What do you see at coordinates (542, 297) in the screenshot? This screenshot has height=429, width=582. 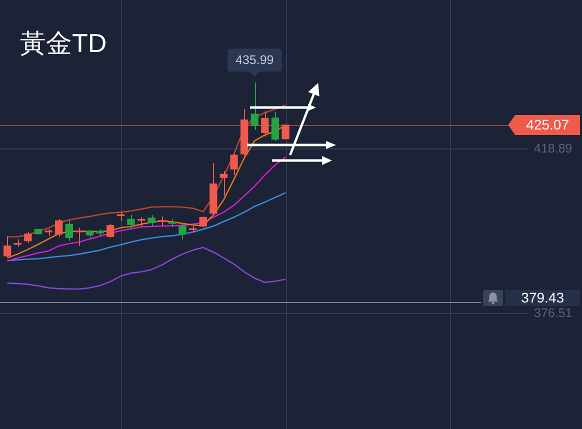 I see `ref-line-label: 379.43` at bounding box center [542, 297].